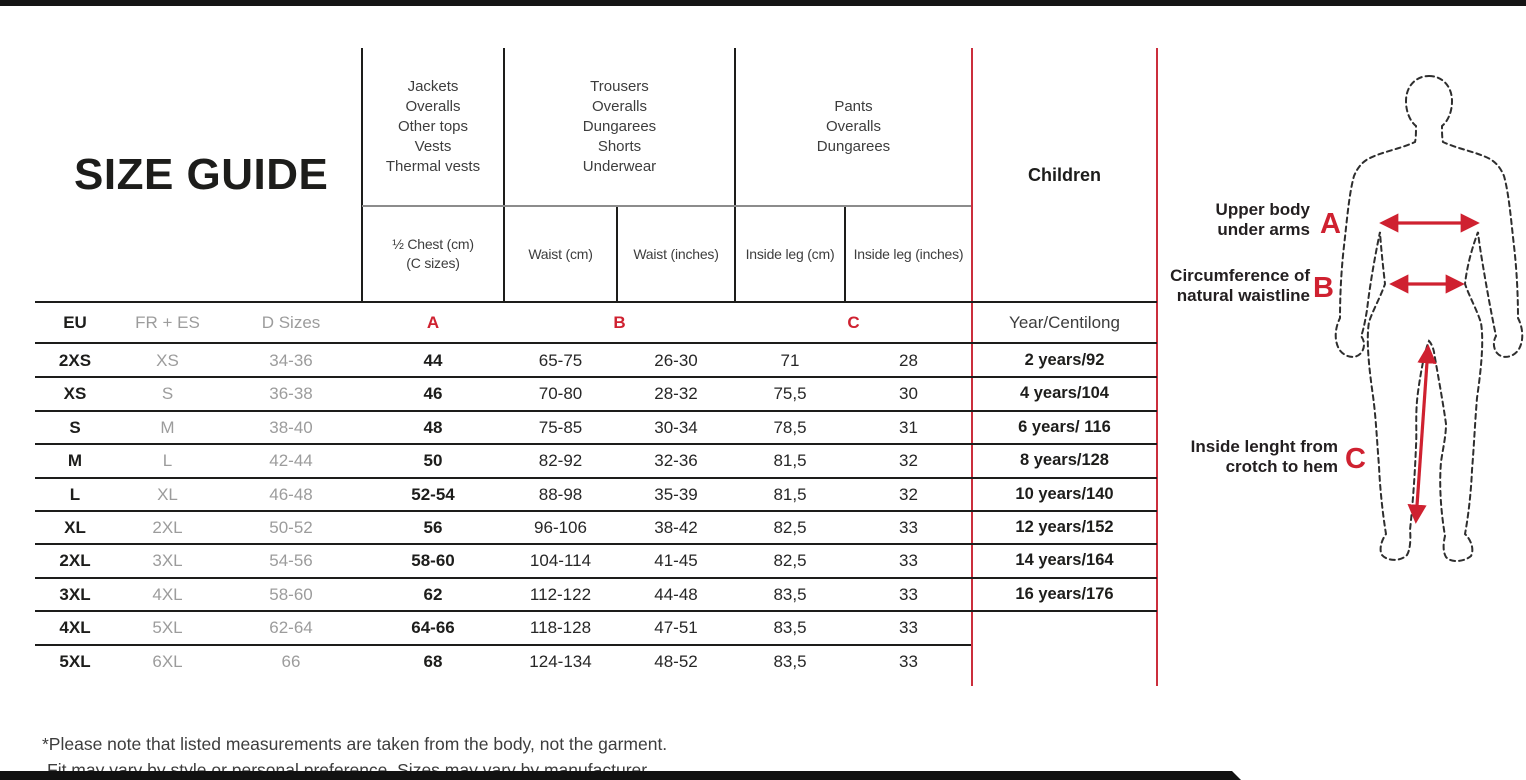 This screenshot has height=780, width=1526. I want to click on cell-waist-cm: 112-122, so click(560, 594).